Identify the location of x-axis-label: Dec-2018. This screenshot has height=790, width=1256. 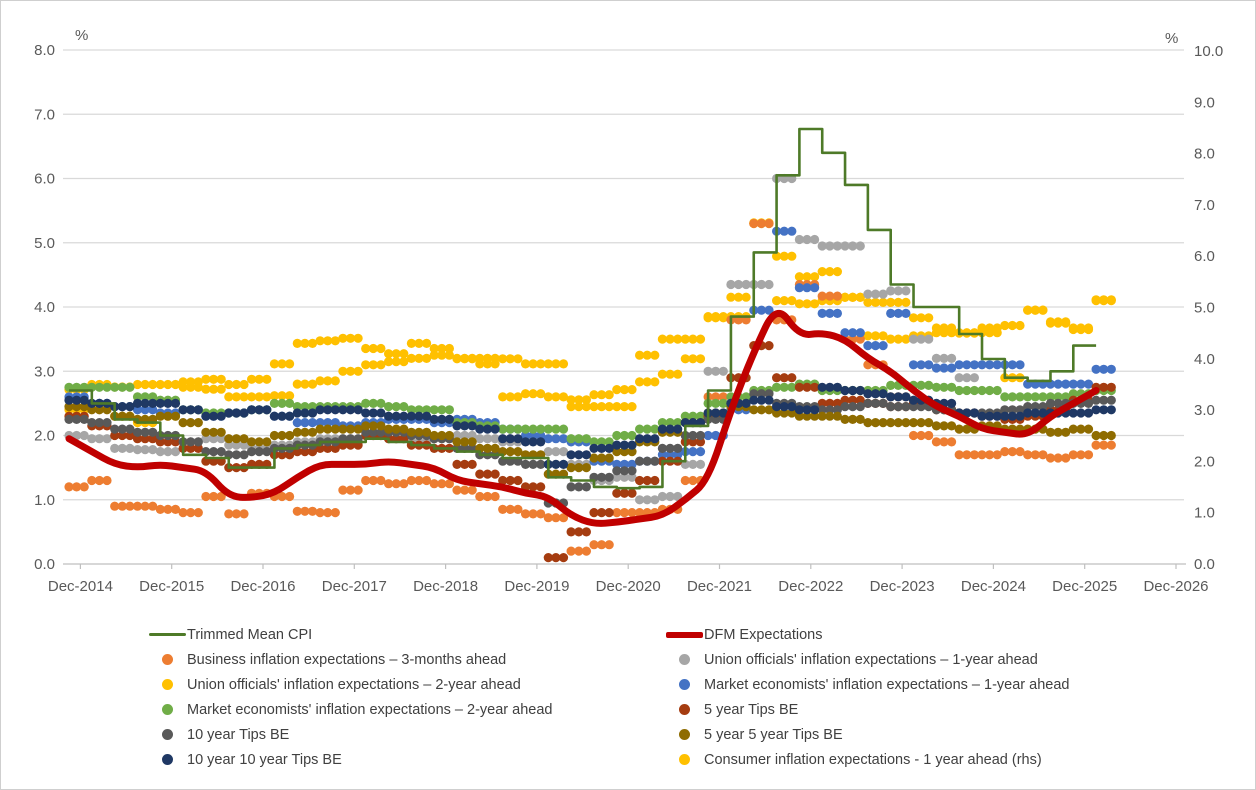
(445, 586).